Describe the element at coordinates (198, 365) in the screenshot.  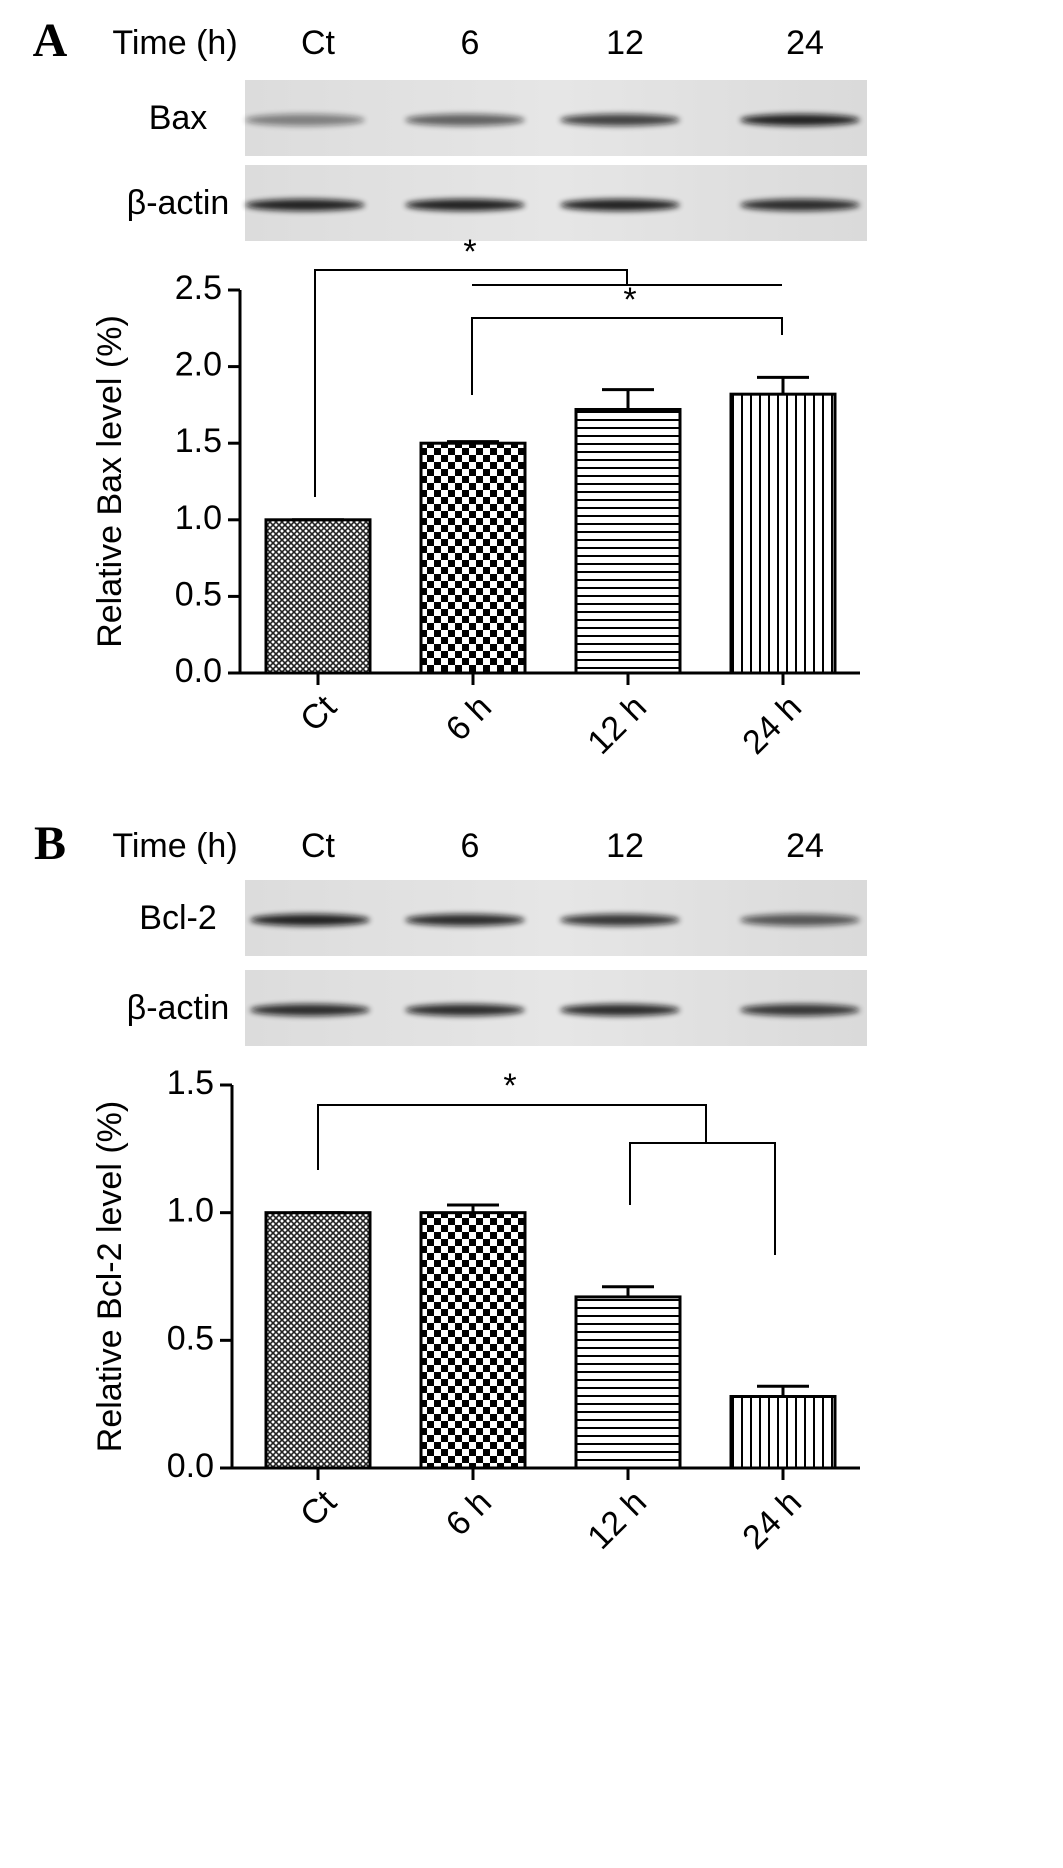
I see `y-tick-label: 2.0` at that location.